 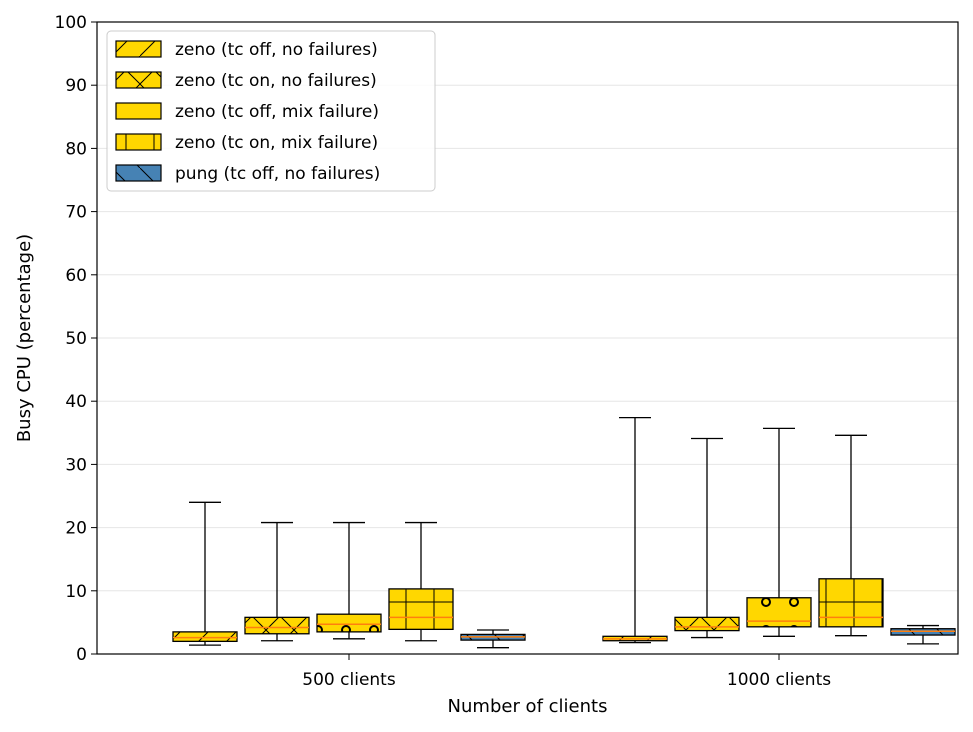 What do you see at coordinates (76, 592) in the screenshot?
I see `y-tick-label: 10` at bounding box center [76, 592].